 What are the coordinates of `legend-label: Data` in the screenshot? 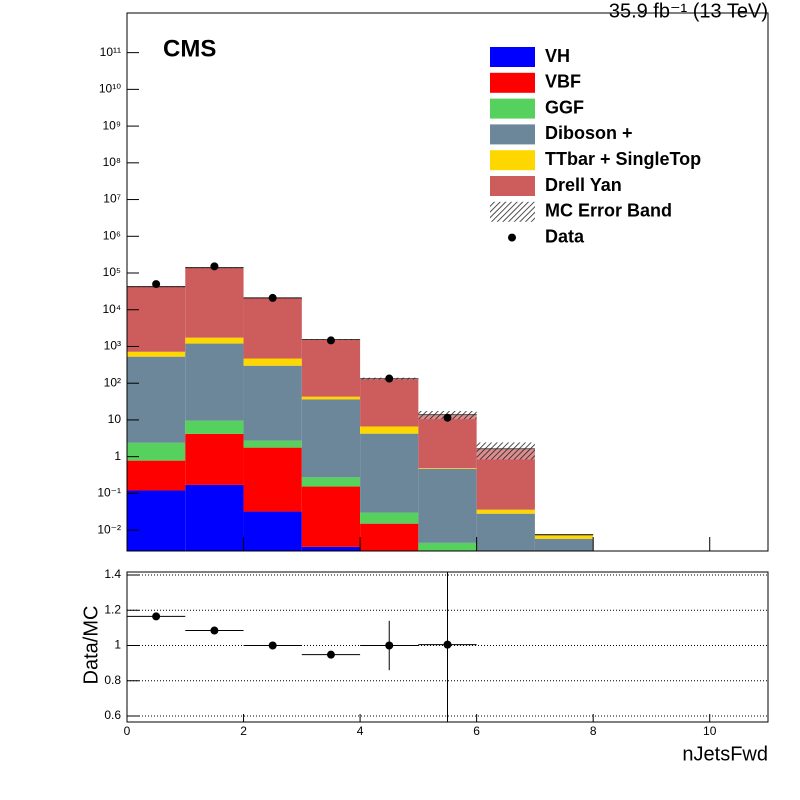 It's located at (565, 236).